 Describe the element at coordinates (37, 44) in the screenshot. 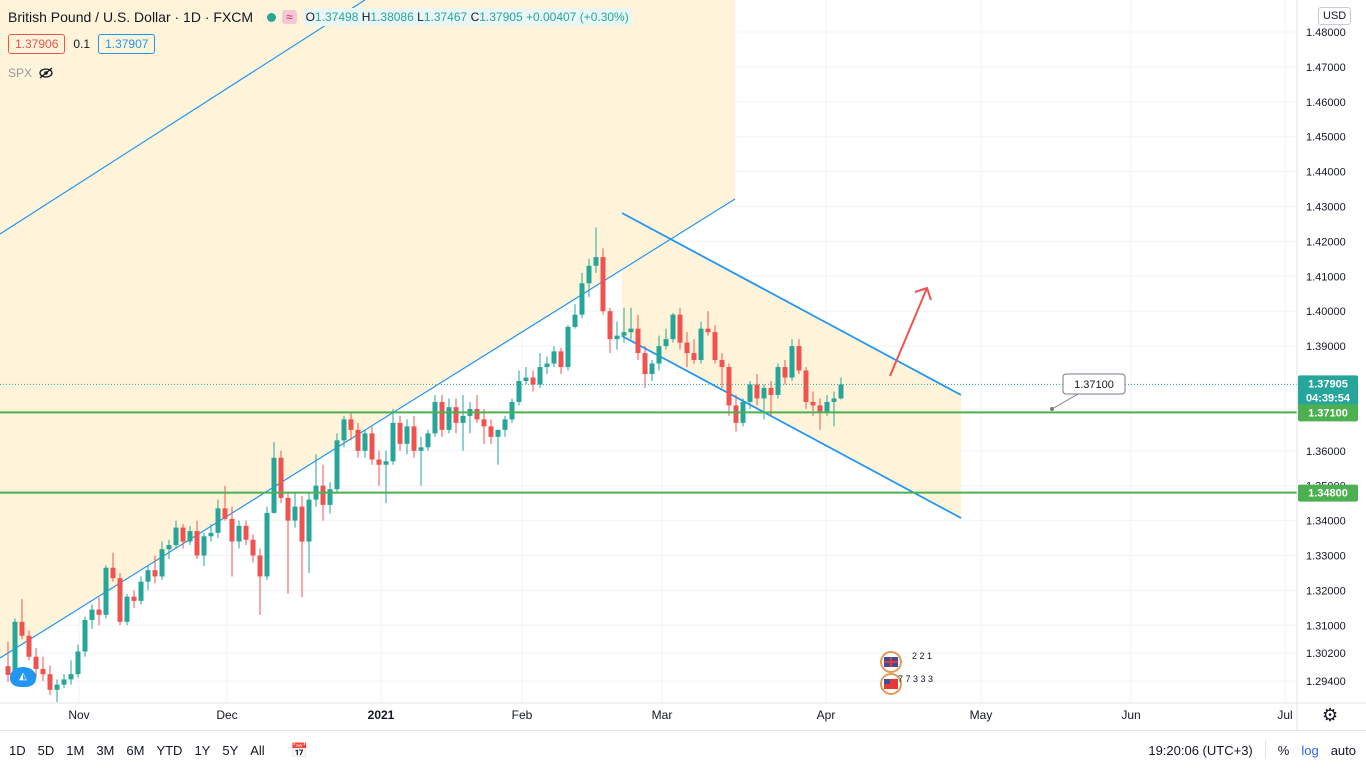

I see `sell-button: 1.37906` at that location.